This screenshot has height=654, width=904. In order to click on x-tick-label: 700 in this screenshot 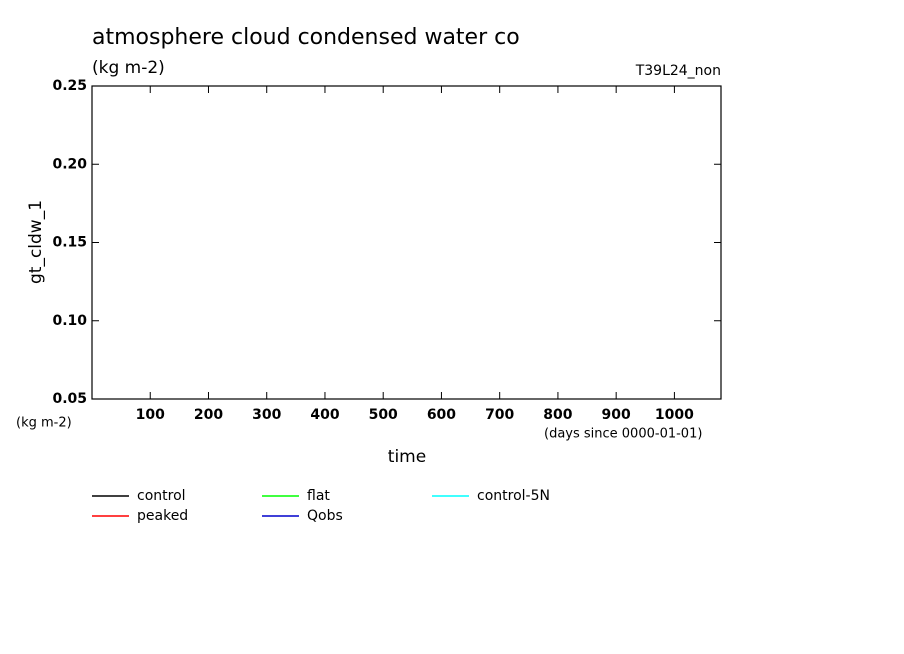, I will do `click(499, 415)`.